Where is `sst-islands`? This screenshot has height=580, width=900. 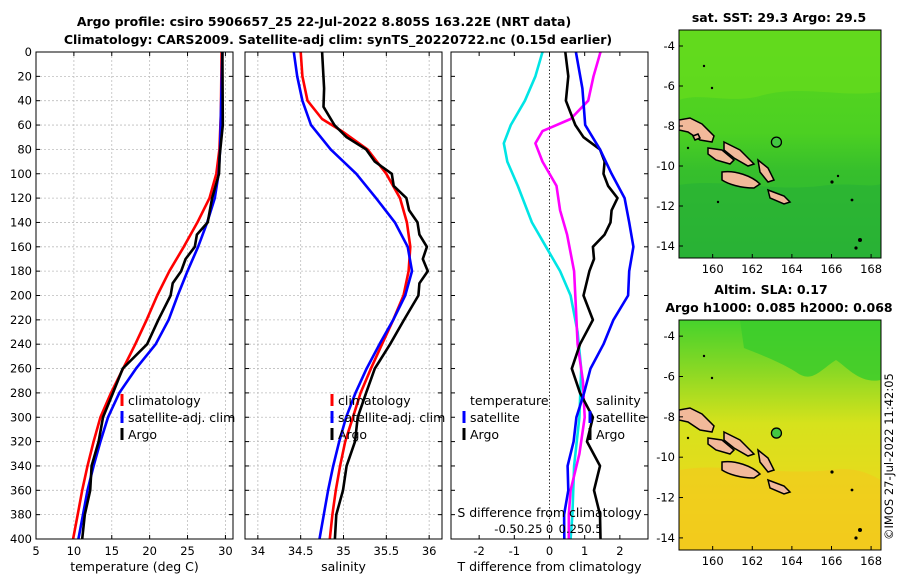
sst-islands is located at coordinates (735, 161).